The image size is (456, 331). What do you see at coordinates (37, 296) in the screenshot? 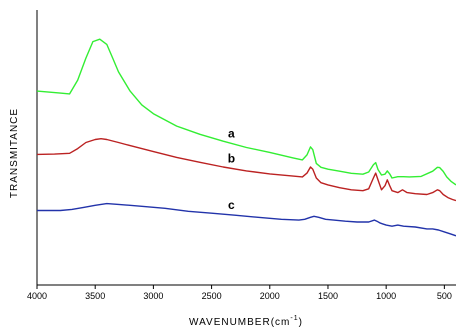
I see `x-tick-label-4000: 4000` at bounding box center [37, 296].